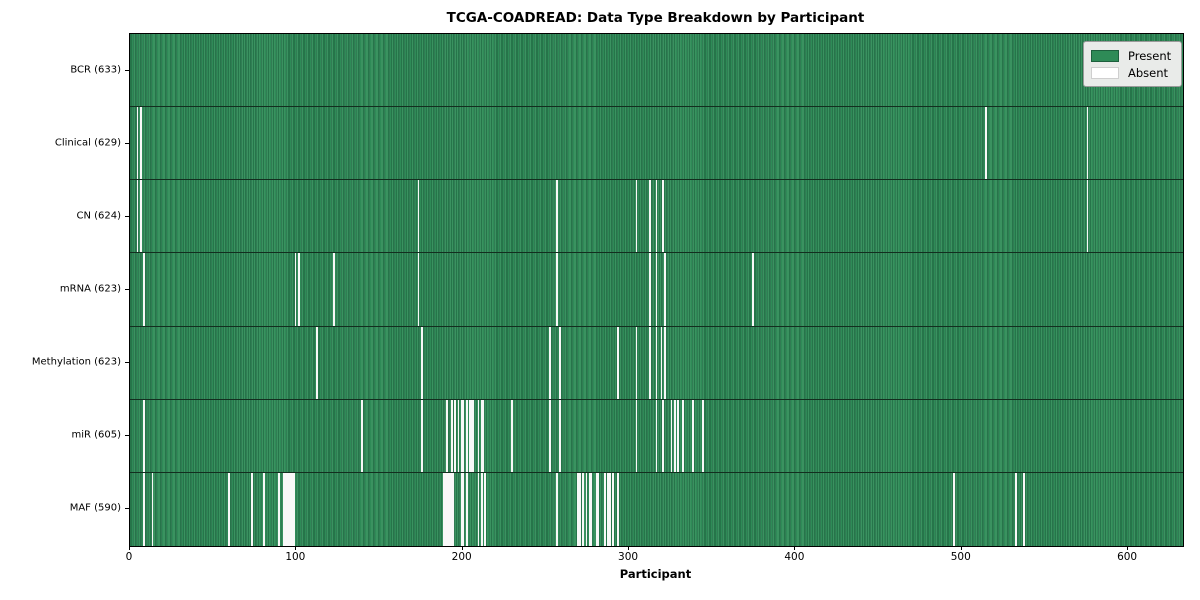  I want to click on y-tick-label-mrna: mRNA (623), so click(90, 289).